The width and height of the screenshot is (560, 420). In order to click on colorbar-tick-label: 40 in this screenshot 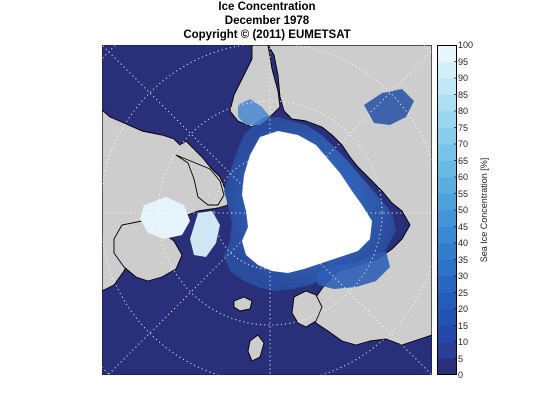, I will do `click(463, 243)`.